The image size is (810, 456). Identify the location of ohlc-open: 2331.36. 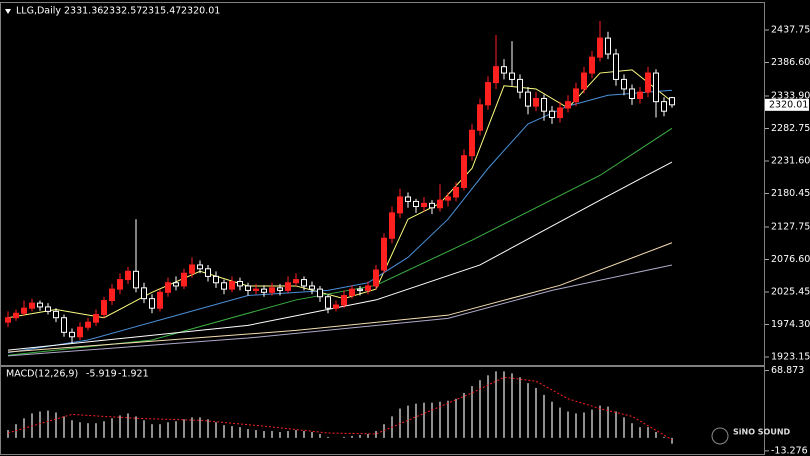
(83, 11).